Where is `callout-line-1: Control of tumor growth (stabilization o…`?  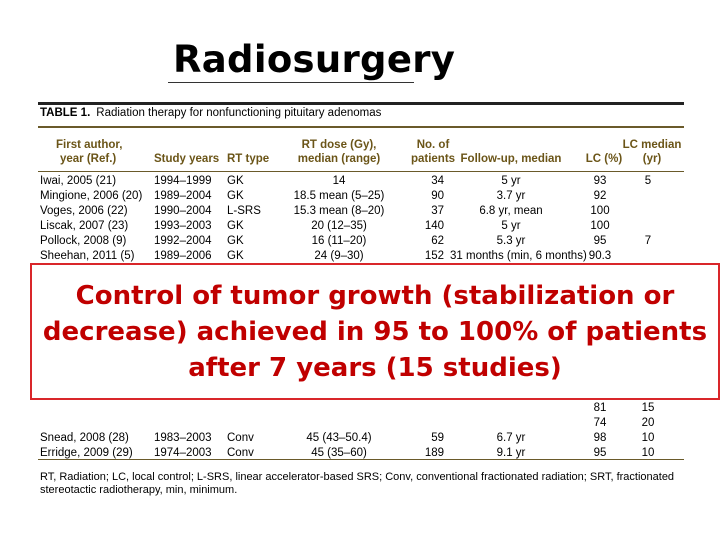
callout-line-1: Control of tumor growth (stabilization o… is located at coordinates (375, 295).